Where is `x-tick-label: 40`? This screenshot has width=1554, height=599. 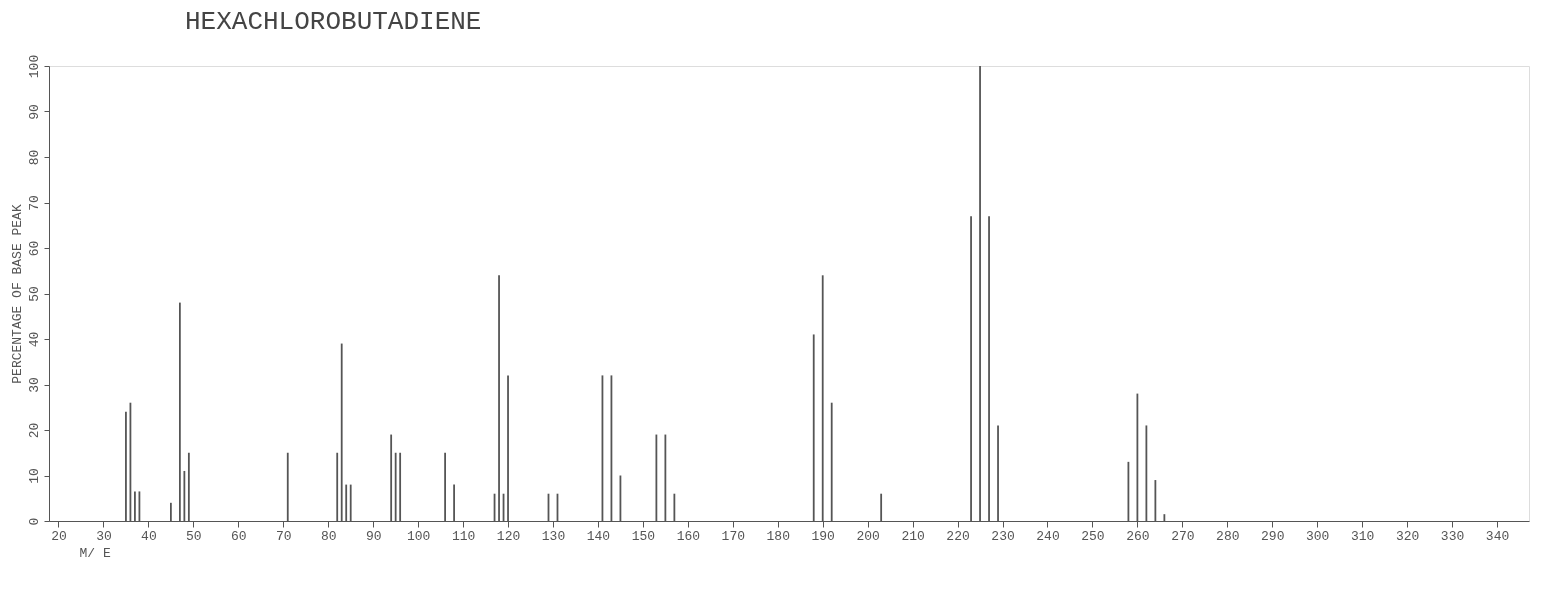
x-tick-label: 40 is located at coordinates (149, 536).